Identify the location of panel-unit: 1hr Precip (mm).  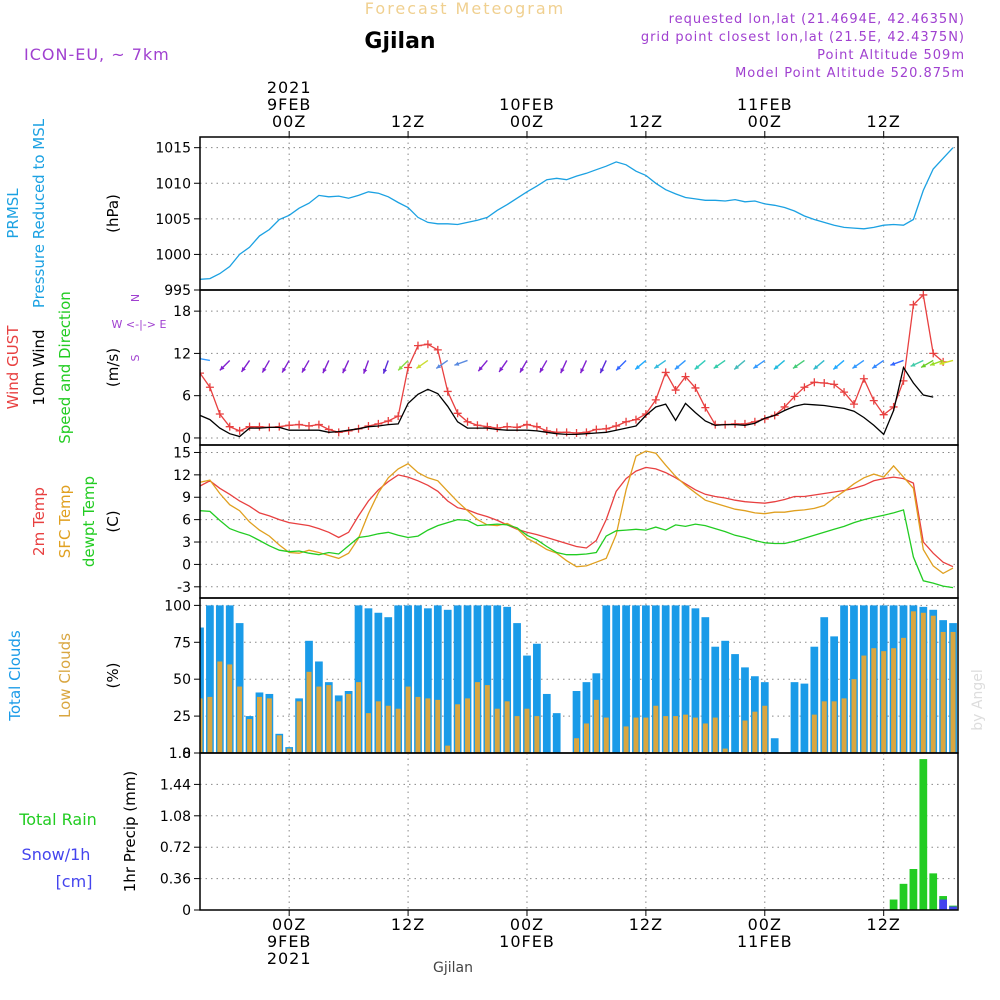
(130, 831).